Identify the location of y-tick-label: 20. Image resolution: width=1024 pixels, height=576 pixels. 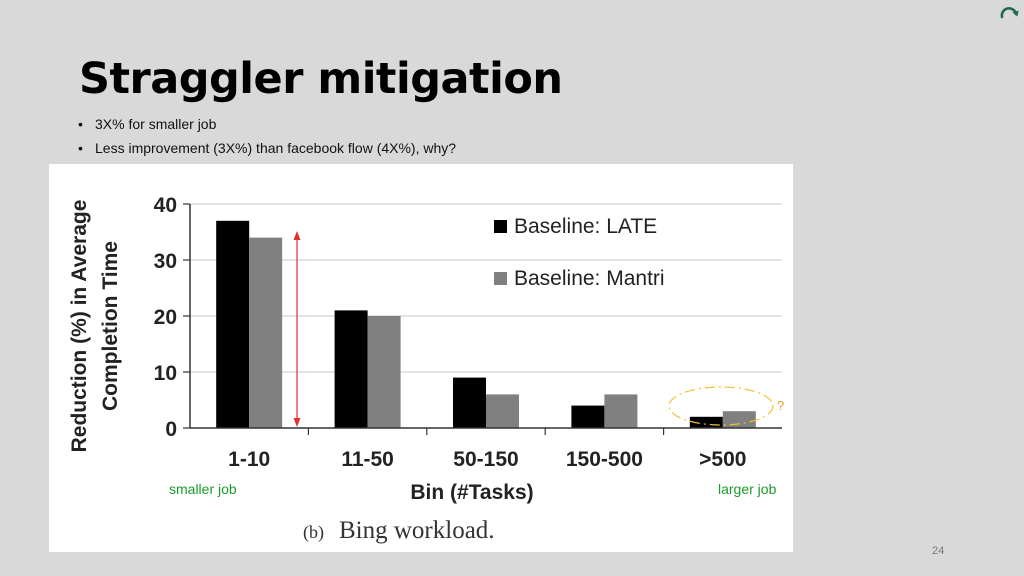
(165, 317).